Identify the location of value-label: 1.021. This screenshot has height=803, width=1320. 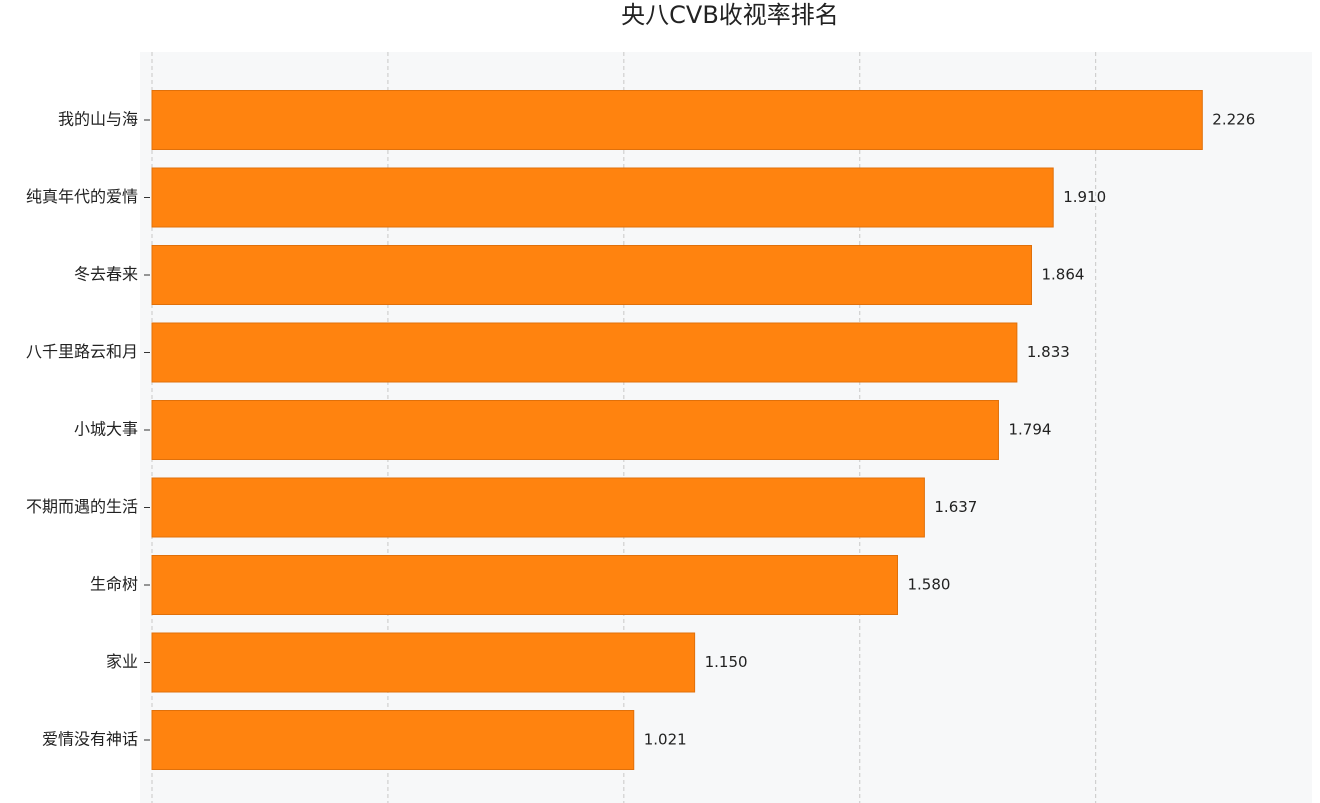
(665, 740).